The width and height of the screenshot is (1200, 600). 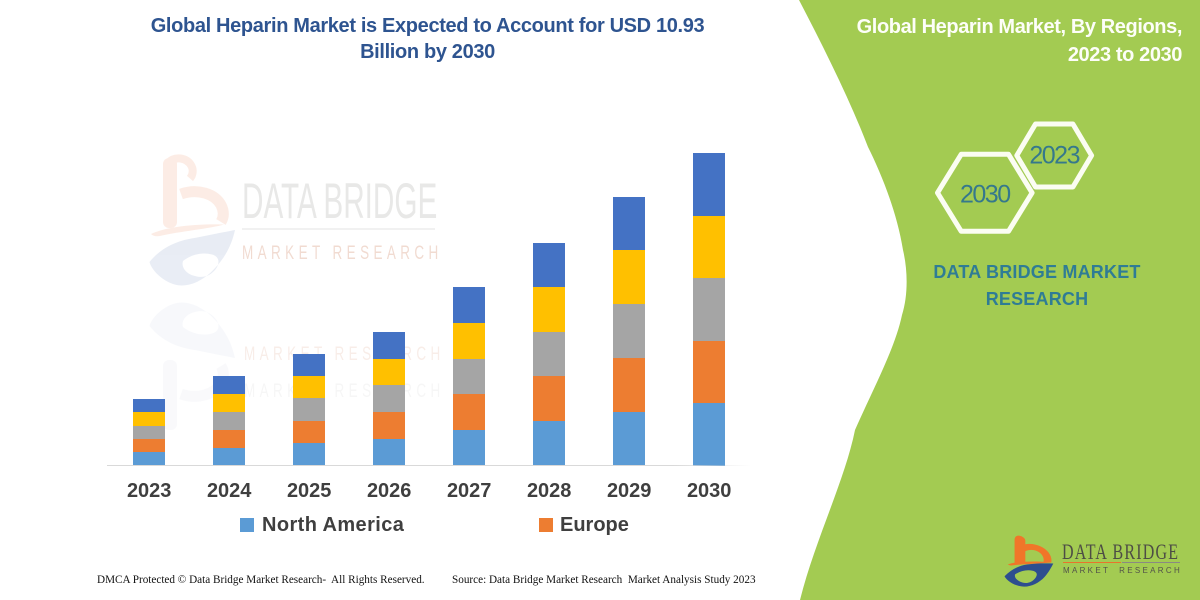 What do you see at coordinates (1054, 156) in the screenshot?
I see `svg-text: 2023` at bounding box center [1054, 156].